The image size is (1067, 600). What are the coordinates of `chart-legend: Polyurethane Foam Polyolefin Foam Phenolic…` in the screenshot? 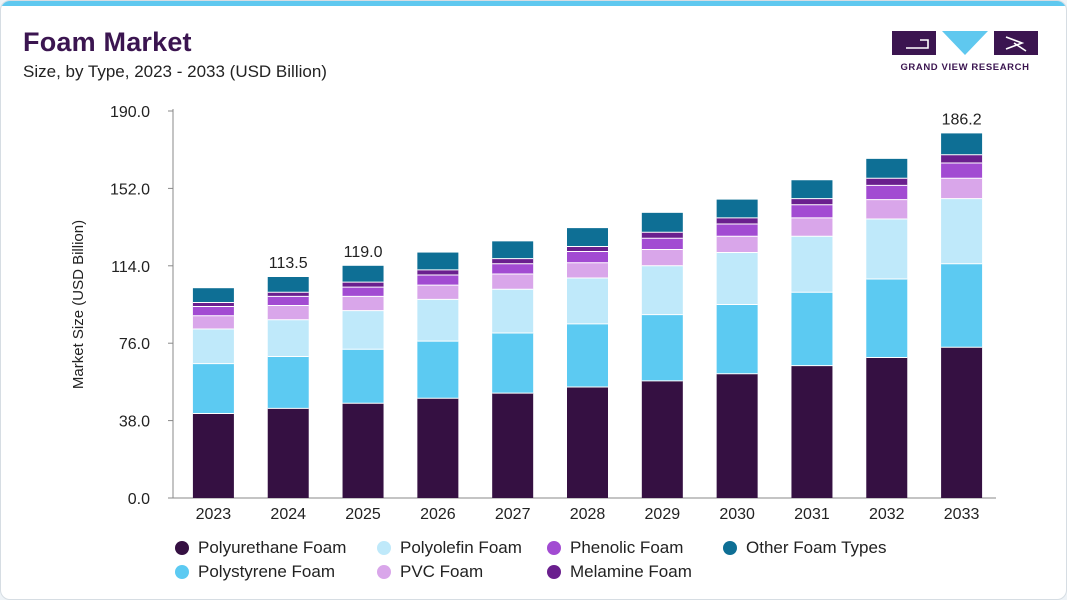 It's located at (549, 559).